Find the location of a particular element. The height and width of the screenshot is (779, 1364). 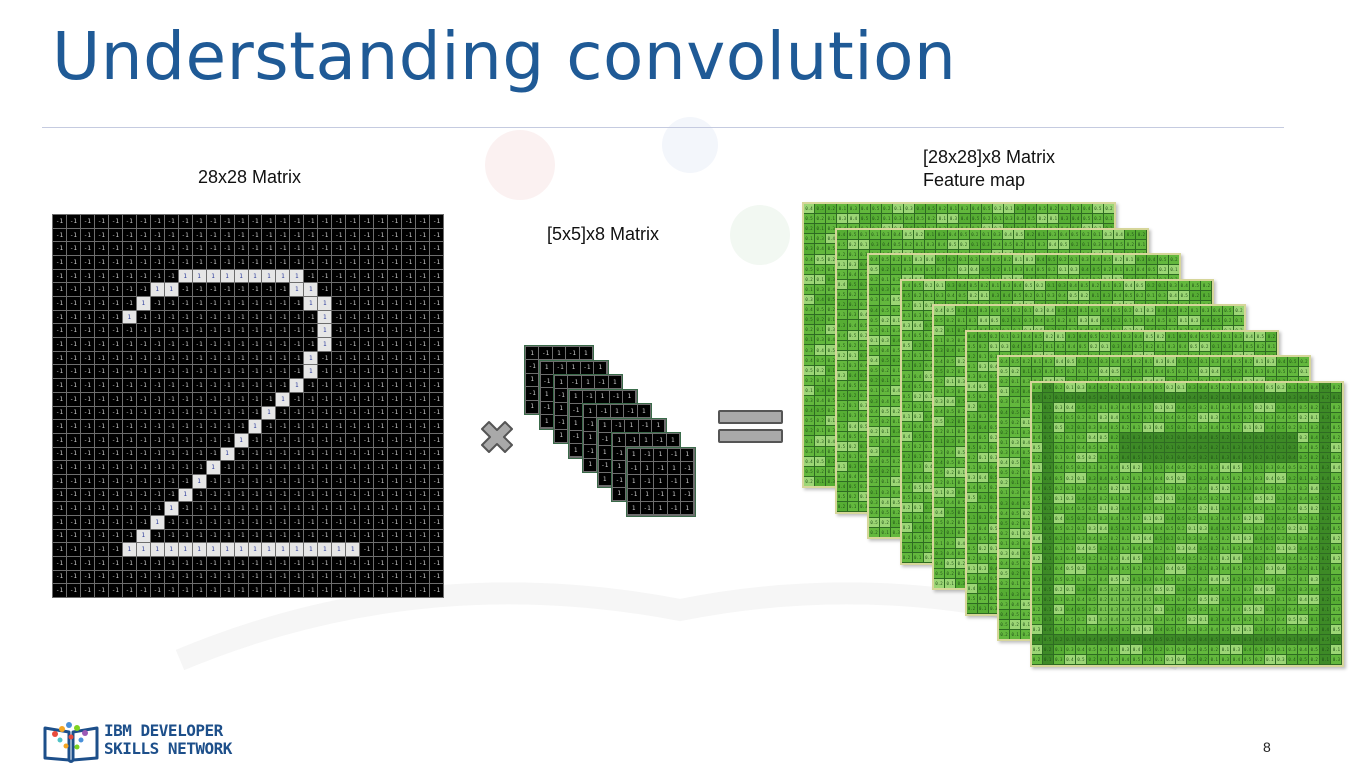

matrix-cell: 1 is located at coordinates (311, 372).